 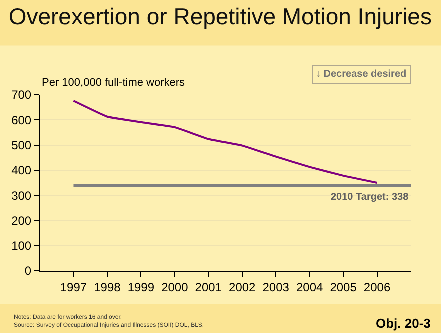 What do you see at coordinates (22, 195) in the screenshot?
I see `y-tick-label: 300` at bounding box center [22, 195].